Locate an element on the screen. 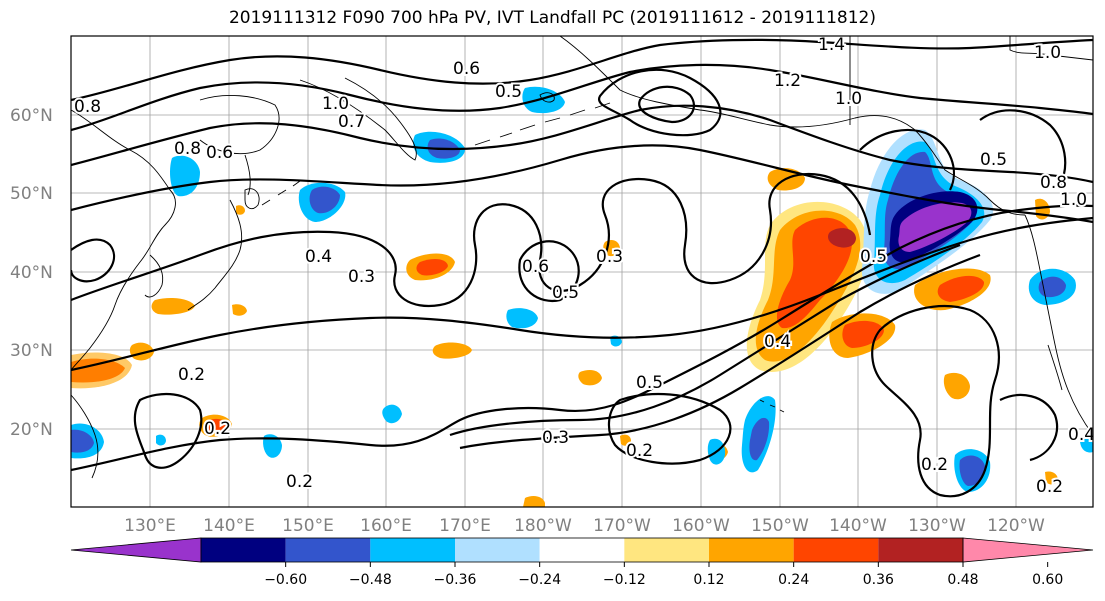 Image resolution: width=1105 pixels, height=601 pixels. colorbar-tick-label: −0.12 is located at coordinates (624, 580).